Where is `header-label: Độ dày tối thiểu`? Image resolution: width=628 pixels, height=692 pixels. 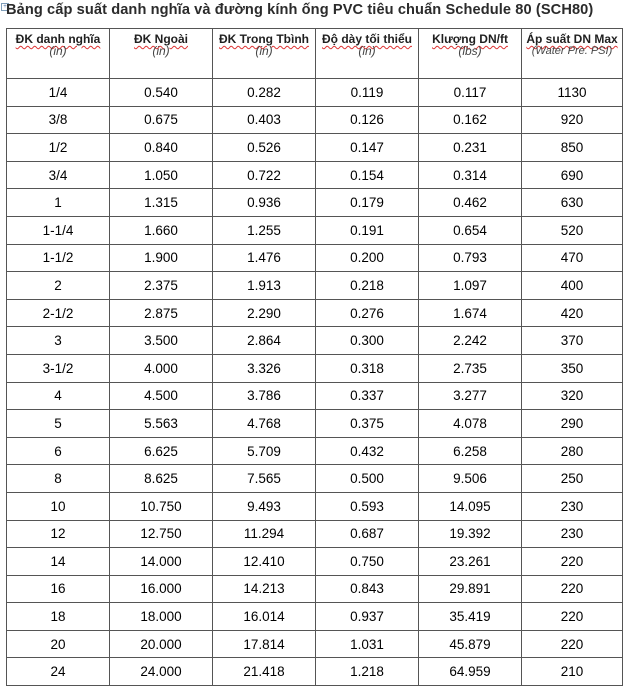
header-label: Độ dày tối thiểu is located at coordinates (367, 39).